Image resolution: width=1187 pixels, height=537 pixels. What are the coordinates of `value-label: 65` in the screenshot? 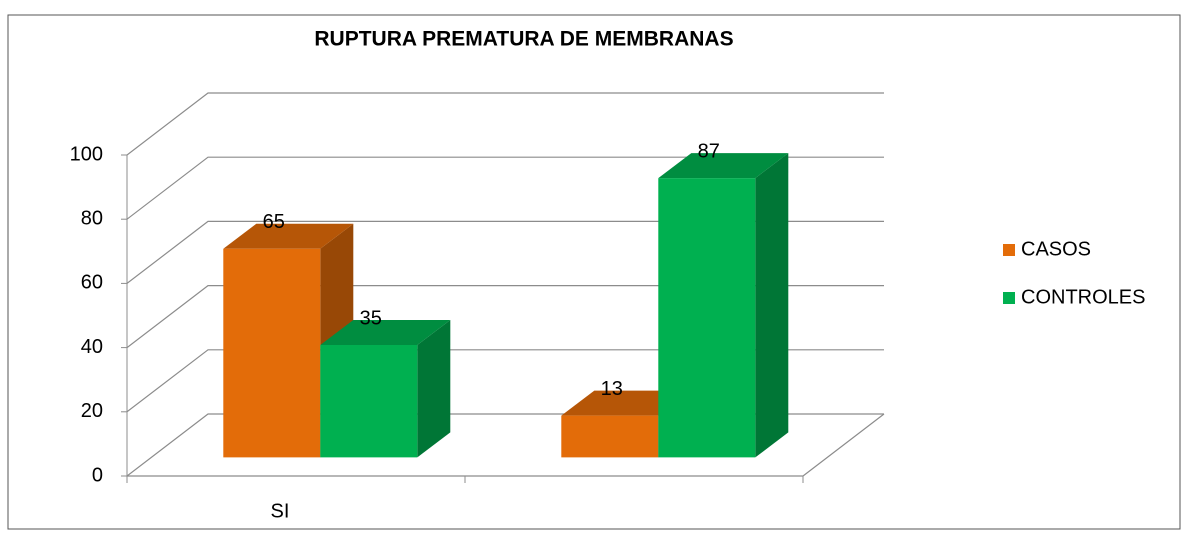 It's located at (274, 222).